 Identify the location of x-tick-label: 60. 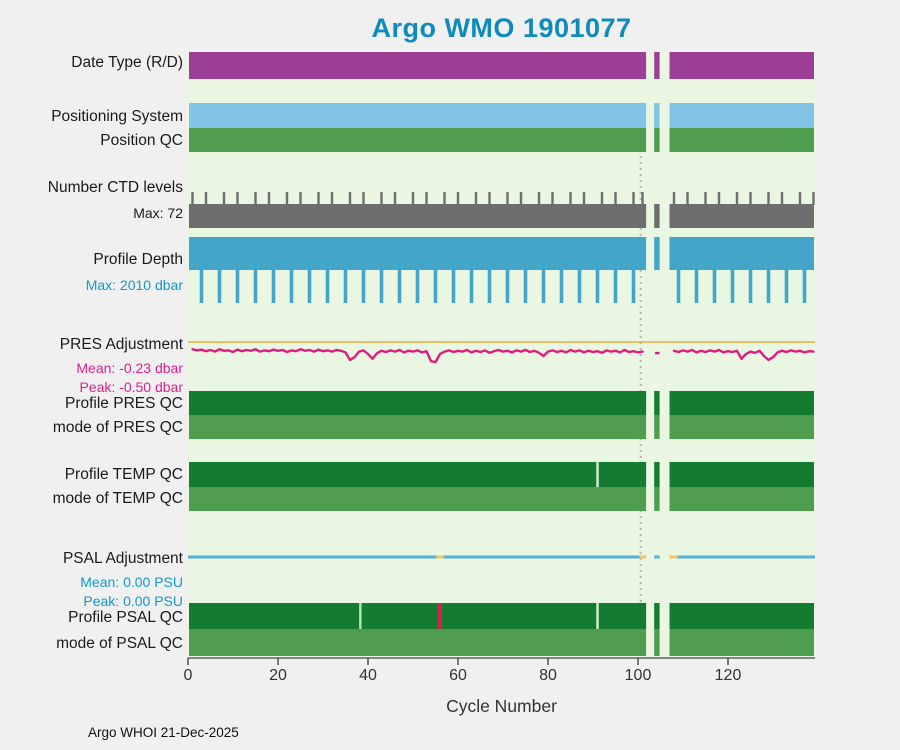
(458, 675).